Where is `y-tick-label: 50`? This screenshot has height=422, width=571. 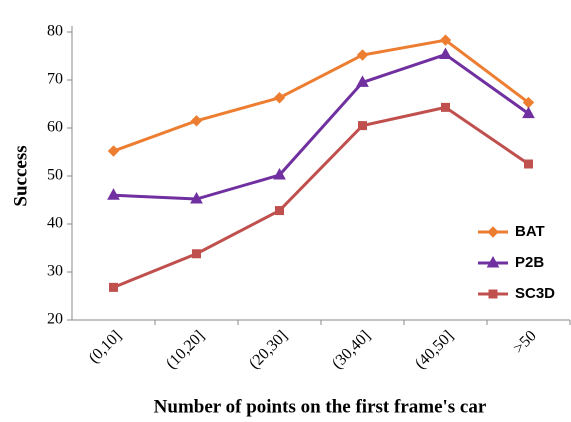
y-tick-label: 50 is located at coordinates (55, 175).